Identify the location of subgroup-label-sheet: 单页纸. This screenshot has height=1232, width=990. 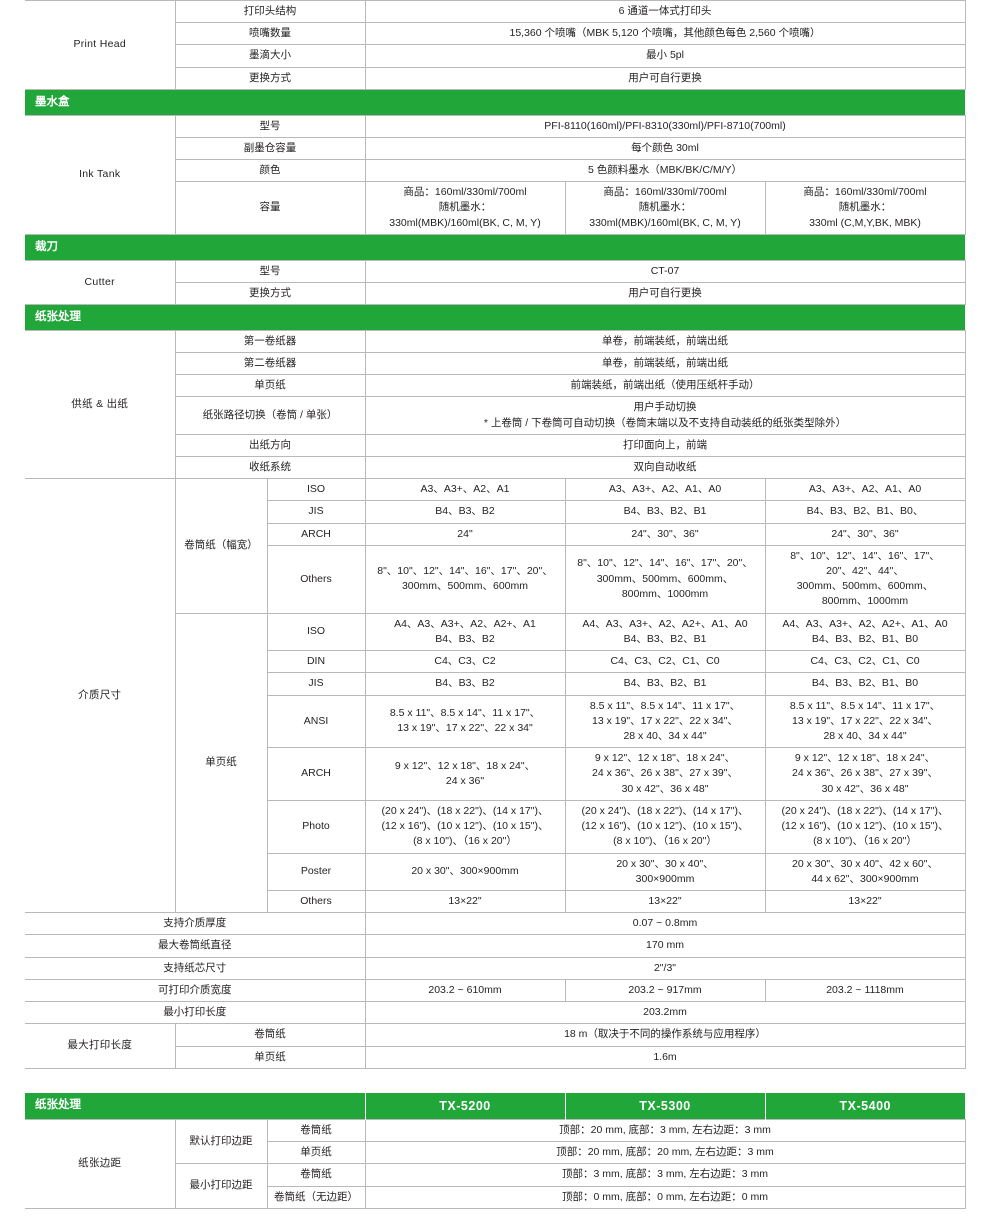
(221, 763).